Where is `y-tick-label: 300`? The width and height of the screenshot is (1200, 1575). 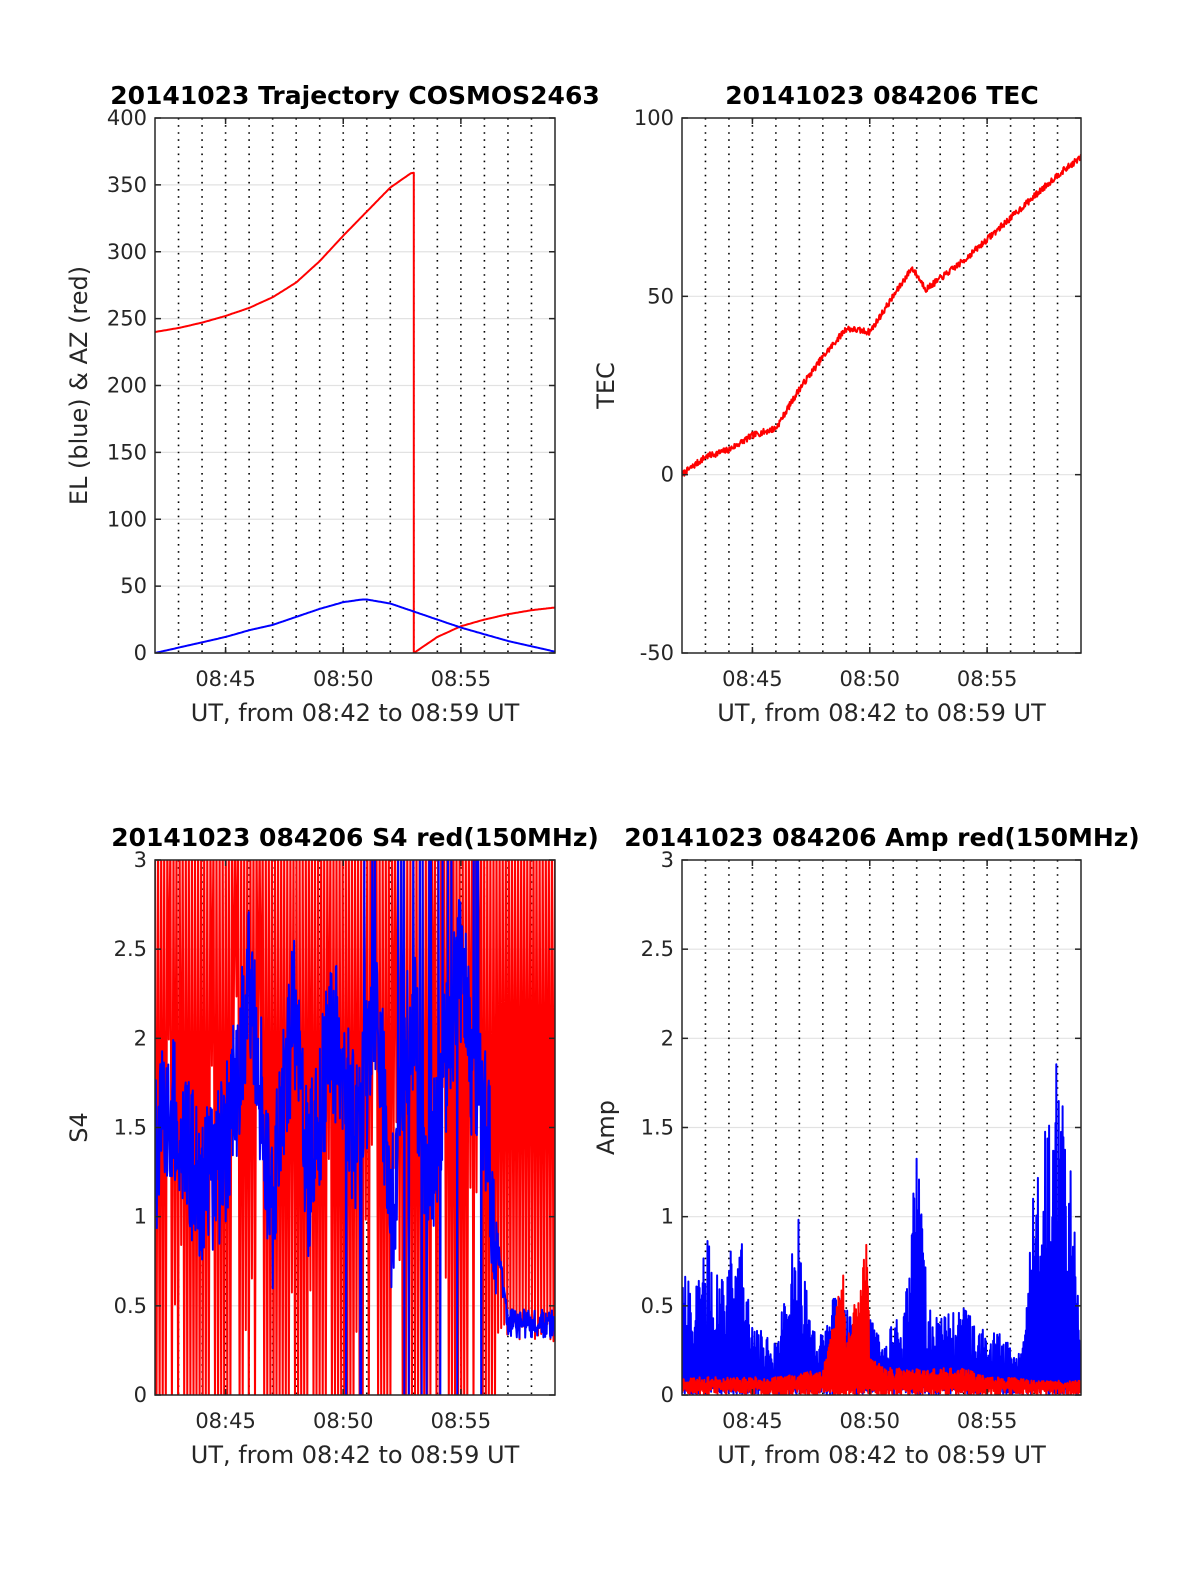 y-tick-label: 300 is located at coordinates (127, 252).